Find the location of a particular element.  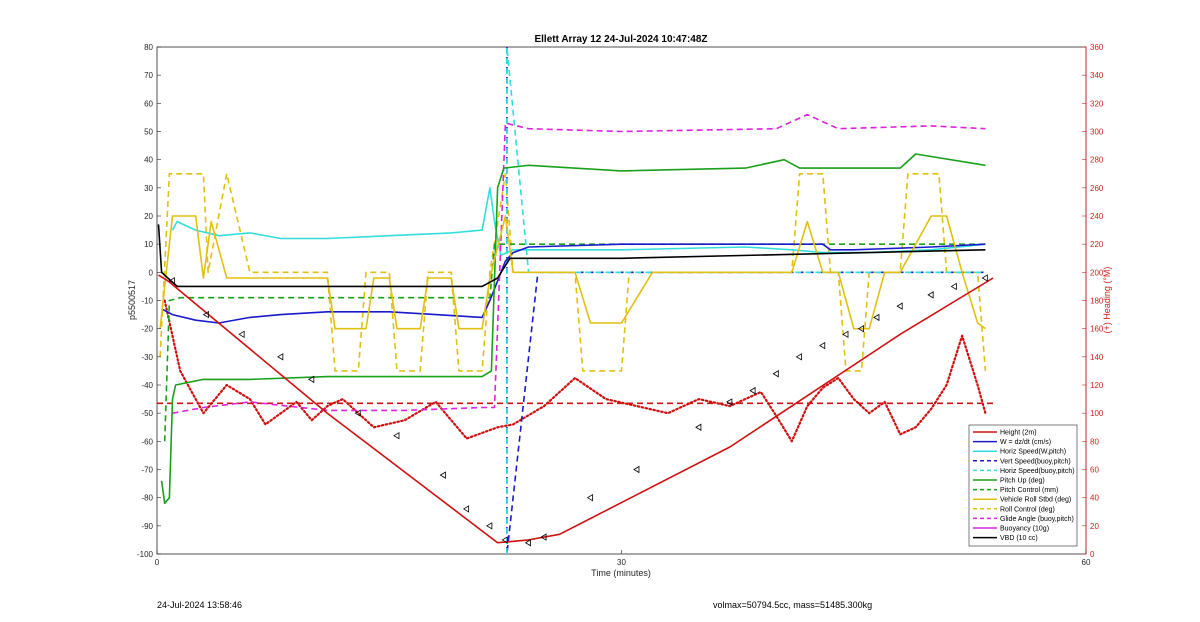

legend-entry: Vert Speed(buoy,pitch) is located at coordinates (1035, 461).